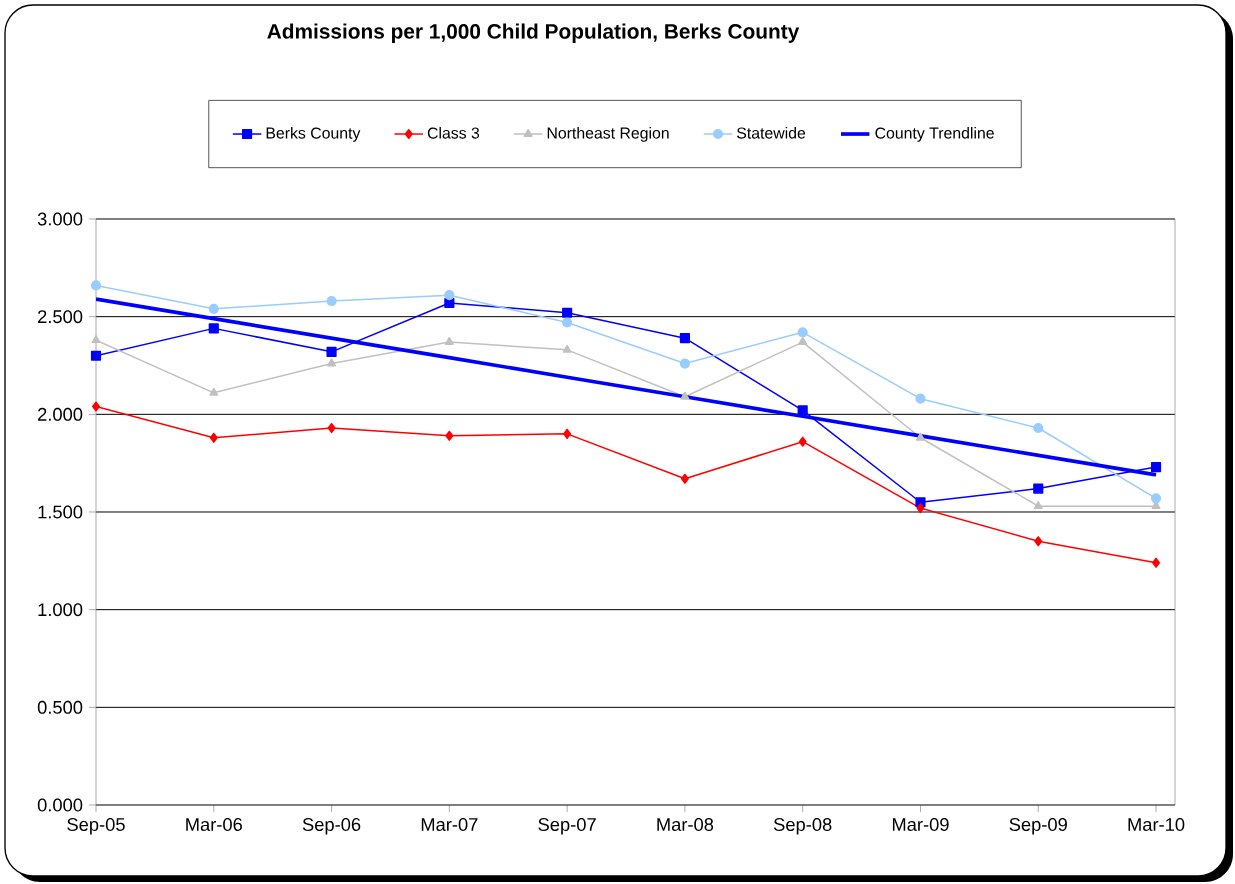 The height and width of the screenshot is (884, 1235). I want to click on legend-label: Class 3, so click(453, 133).